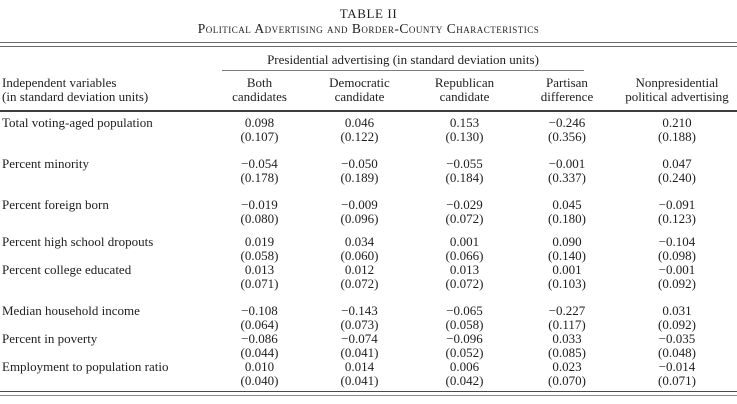 The width and height of the screenshot is (737, 404). What do you see at coordinates (677, 218) in the screenshot?
I see `standard-error-value: (0.123)` at bounding box center [677, 218].